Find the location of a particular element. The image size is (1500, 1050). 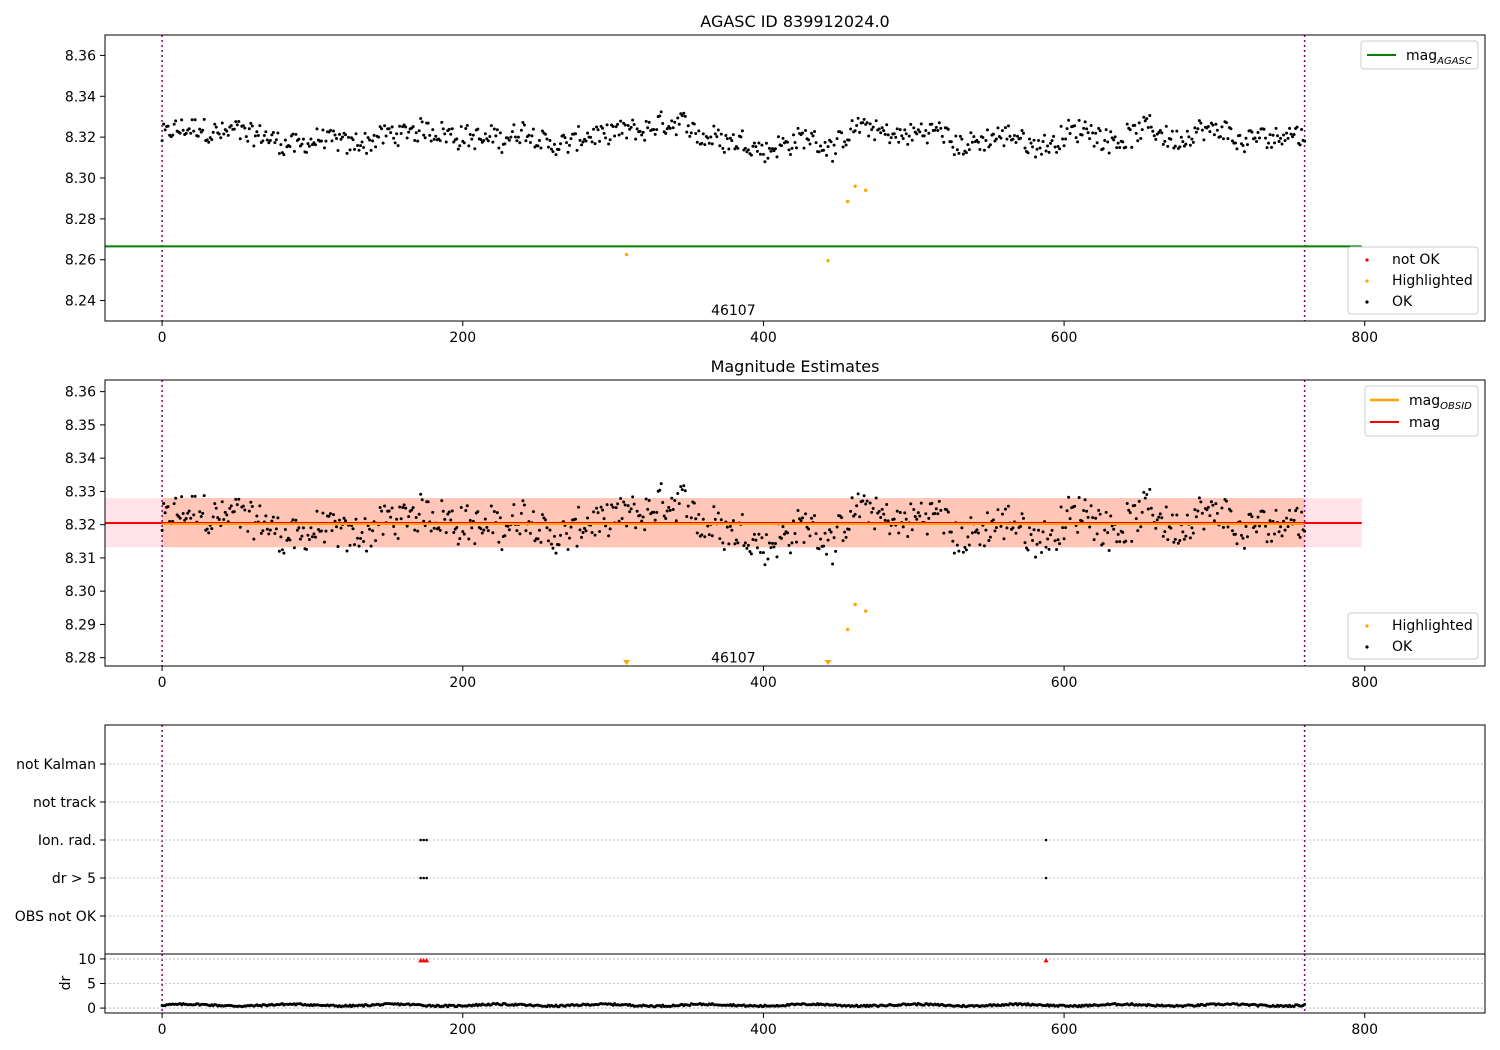

x-tick-label: 0 is located at coordinates (162, 338).